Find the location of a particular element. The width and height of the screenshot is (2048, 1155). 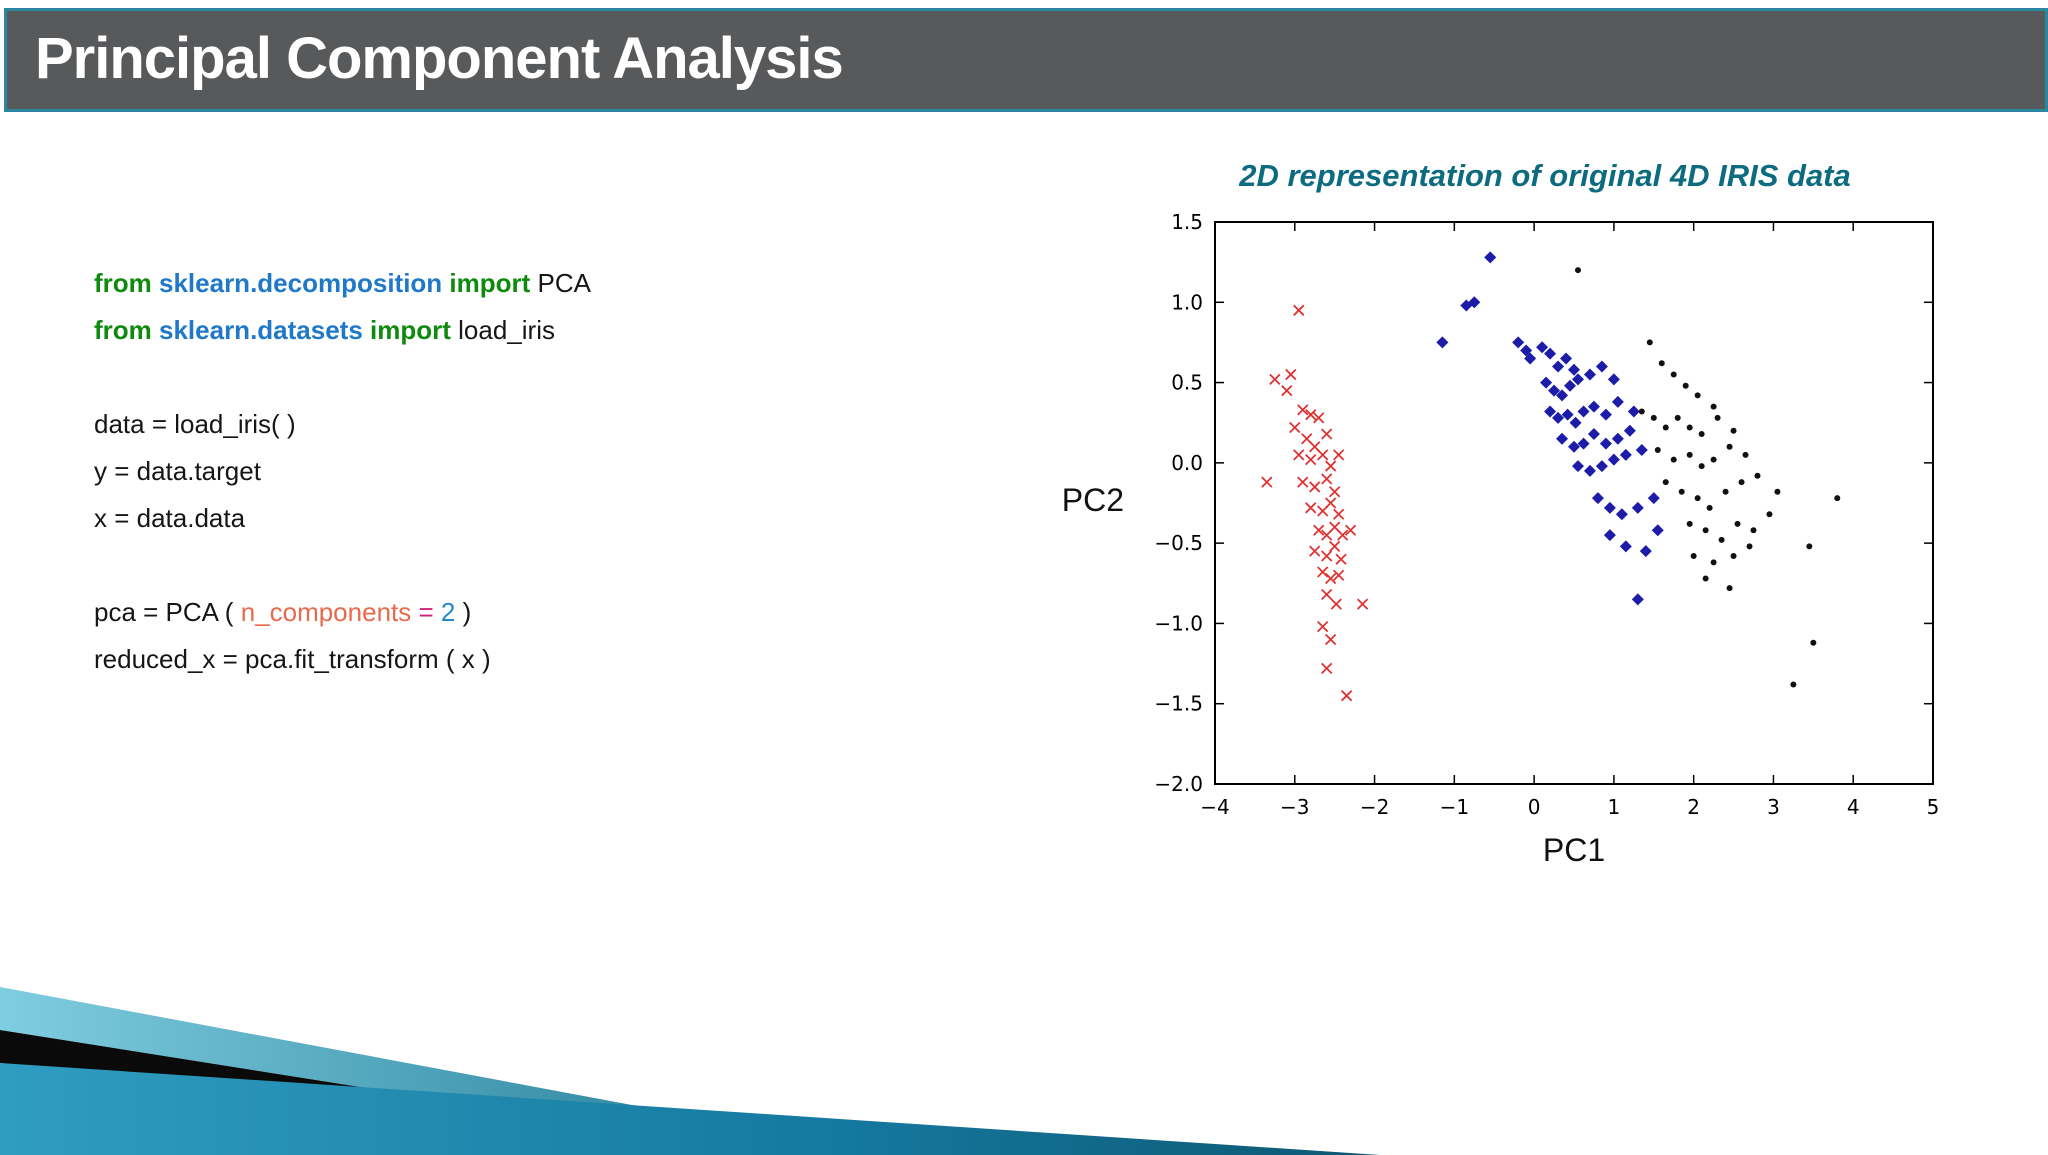

code-segment-plain: pca = PCA ( is located at coordinates (167, 612).